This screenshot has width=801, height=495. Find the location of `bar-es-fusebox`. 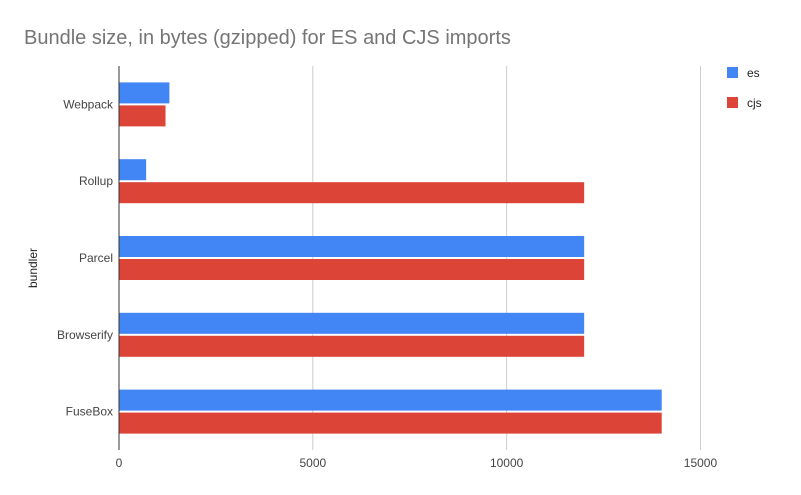

bar-es-fusebox is located at coordinates (390, 400).